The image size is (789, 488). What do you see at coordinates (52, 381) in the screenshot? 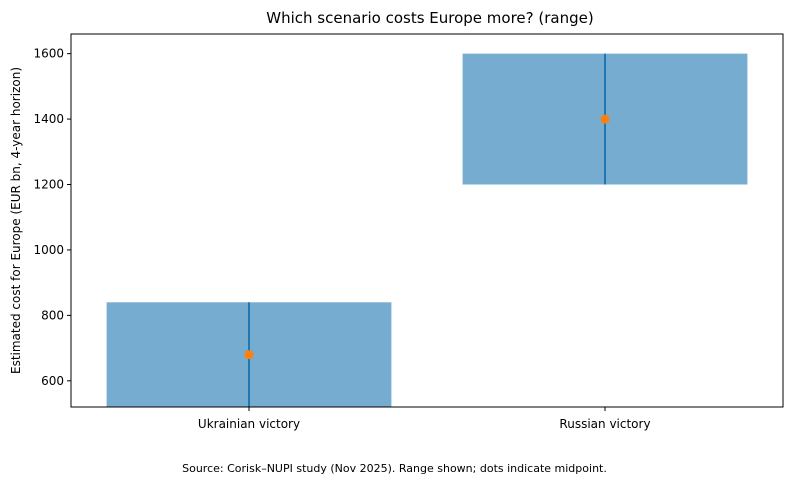
I see `y-tick-label-0: 600` at bounding box center [52, 381].